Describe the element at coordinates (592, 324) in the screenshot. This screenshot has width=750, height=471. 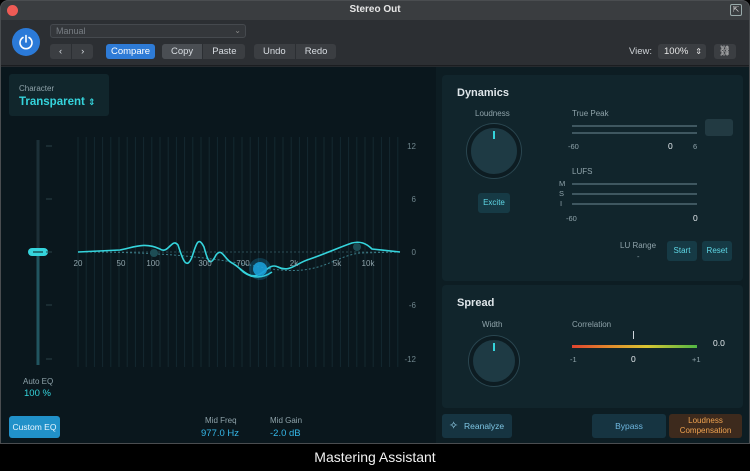
I see `correlation-label: Correlation` at that location.